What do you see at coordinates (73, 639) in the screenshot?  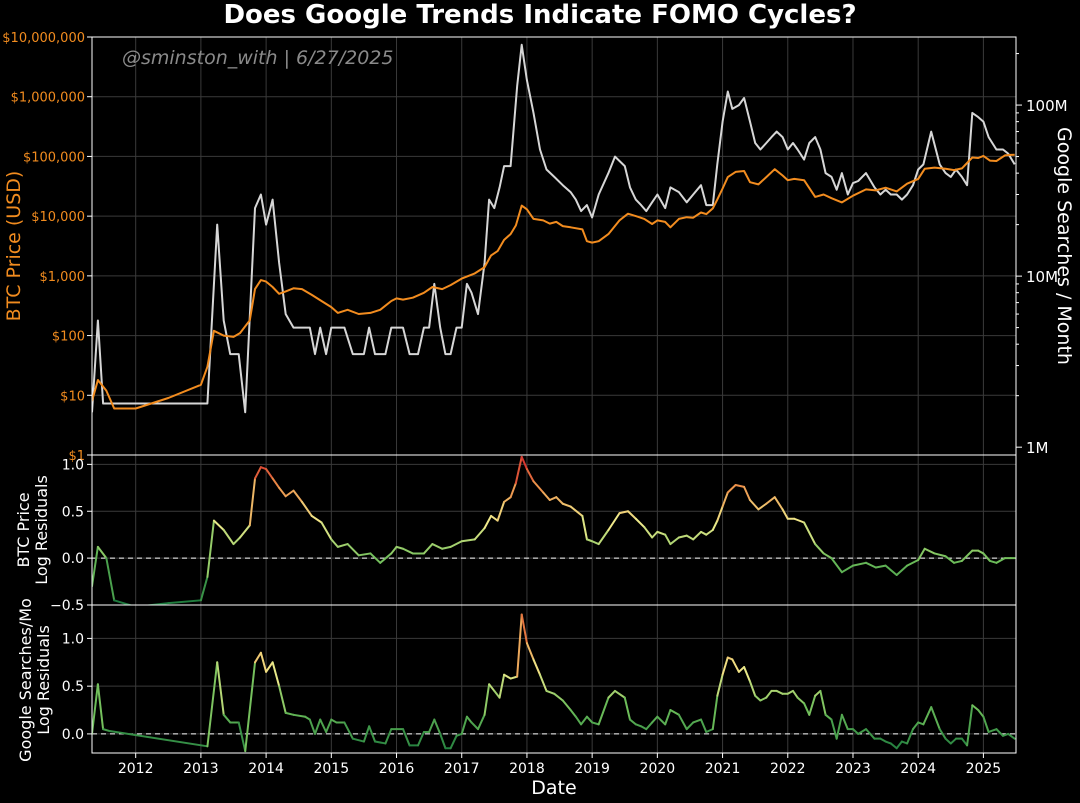 I see `bottom-tick-label: 1.0` at bounding box center [73, 639].